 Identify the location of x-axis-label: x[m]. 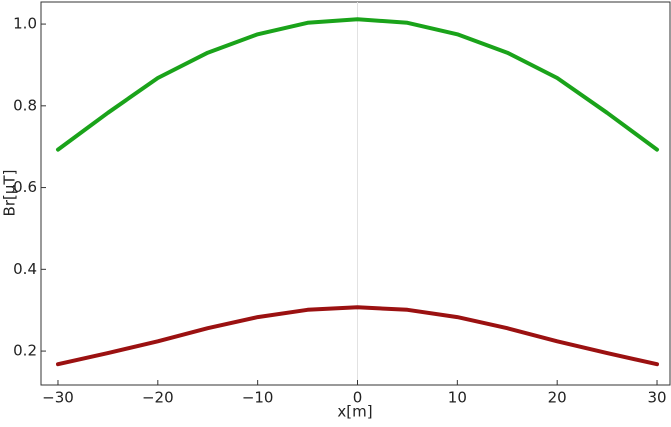
(354, 412).